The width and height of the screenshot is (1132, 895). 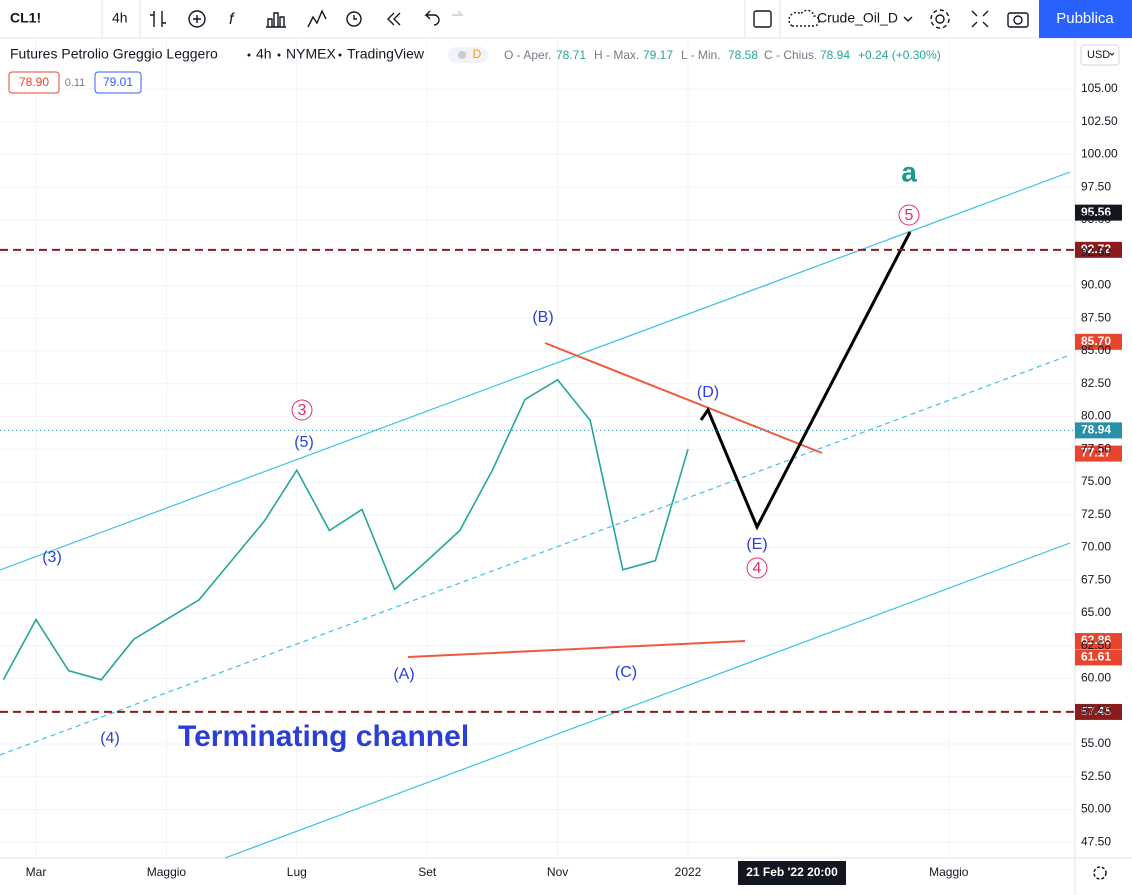 What do you see at coordinates (304, 442) in the screenshot?
I see `wave-label: (5)` at bounding box center [304, 442].